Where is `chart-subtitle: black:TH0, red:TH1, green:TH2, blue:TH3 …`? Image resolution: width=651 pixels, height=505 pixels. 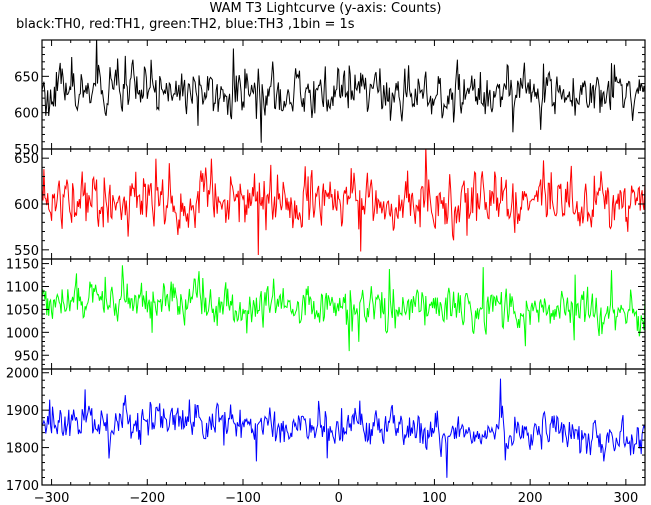 chart-subtitle: black:TH0, red:TH1, green:TH2, blue:TH3 … is located at coordinates (185, 24).